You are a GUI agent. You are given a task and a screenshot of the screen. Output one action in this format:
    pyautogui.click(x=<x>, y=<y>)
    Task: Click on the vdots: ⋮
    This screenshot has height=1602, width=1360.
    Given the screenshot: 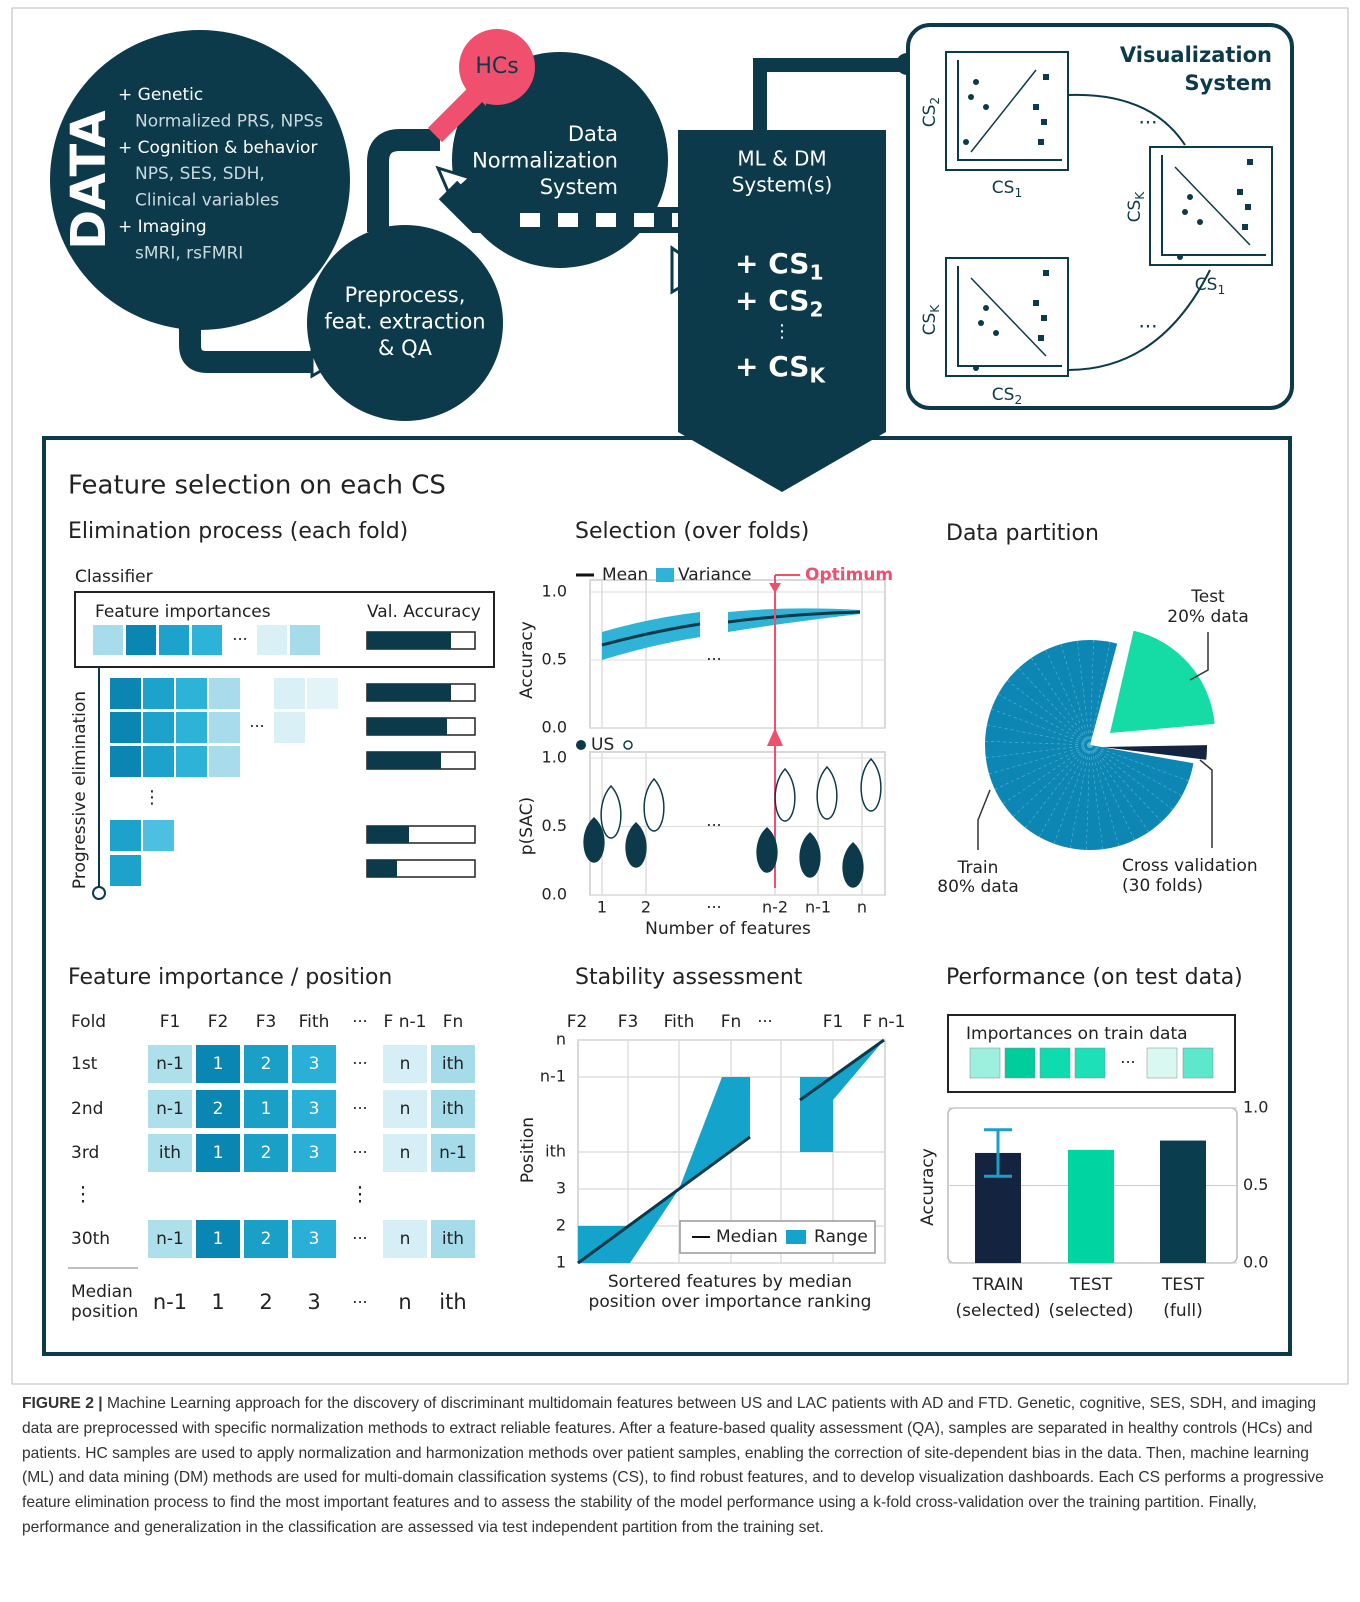 What is the action you would take?
    pyautogui.click(x=782, y=331)
    